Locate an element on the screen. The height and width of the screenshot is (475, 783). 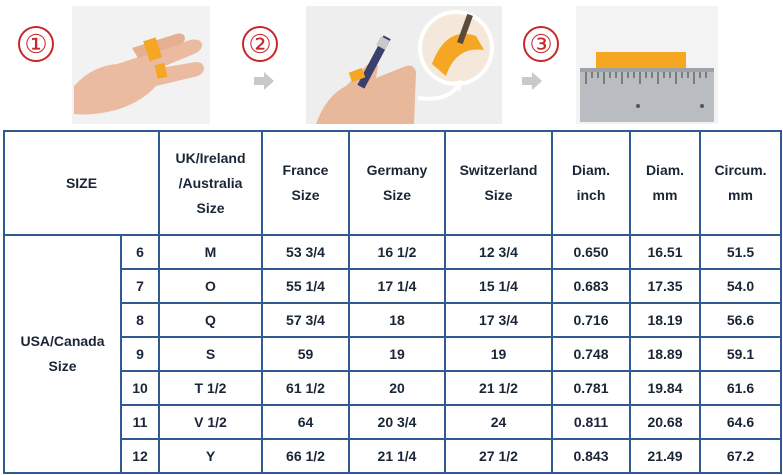
diam-mm-header: Diam. mm is located at coordinates (665, 183).